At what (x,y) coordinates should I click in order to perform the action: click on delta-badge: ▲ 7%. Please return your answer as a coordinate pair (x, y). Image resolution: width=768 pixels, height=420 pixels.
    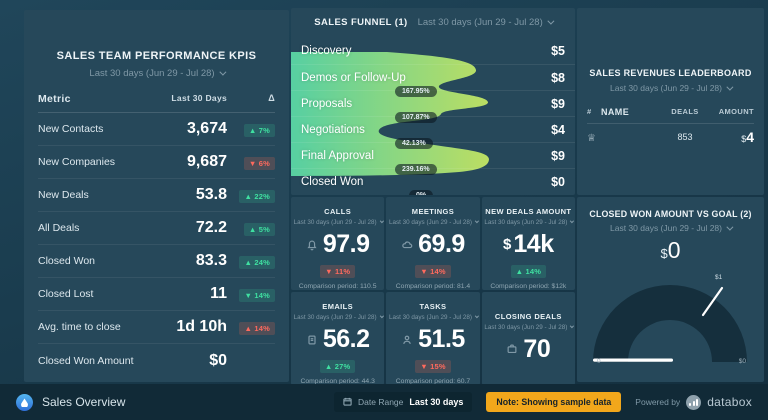
    Looking at the image, I should click on (259, 130).